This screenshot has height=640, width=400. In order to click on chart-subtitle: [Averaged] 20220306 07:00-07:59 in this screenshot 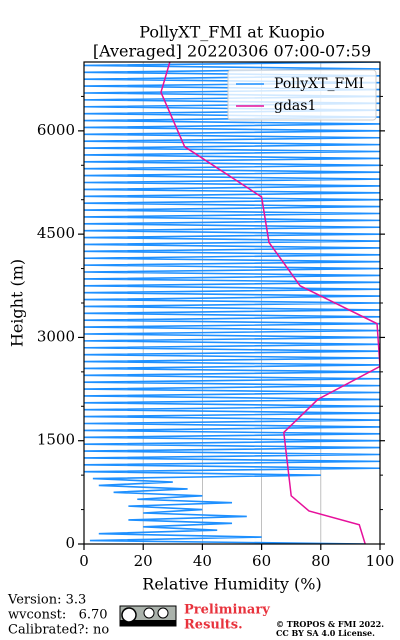, I will do `click(232, 51)`.